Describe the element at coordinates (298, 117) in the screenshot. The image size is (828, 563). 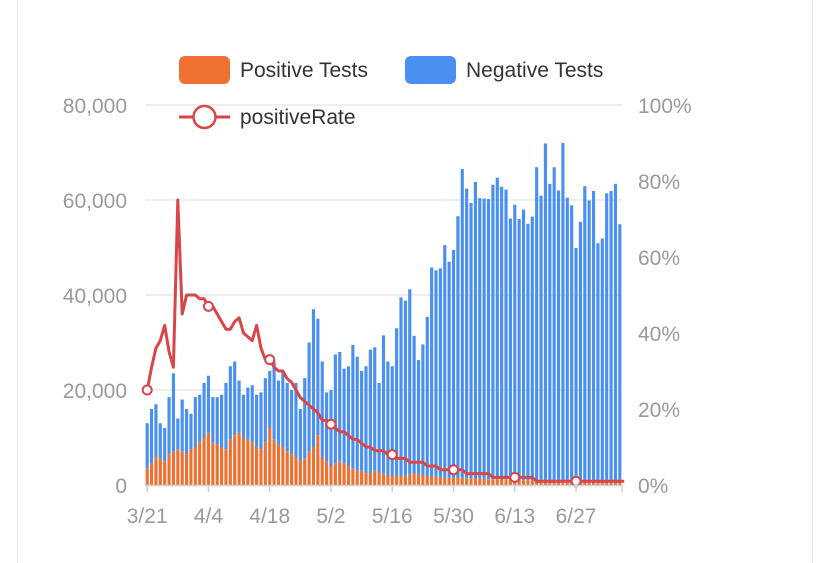
I see `legend-label-rate: positiveRate` at that location.